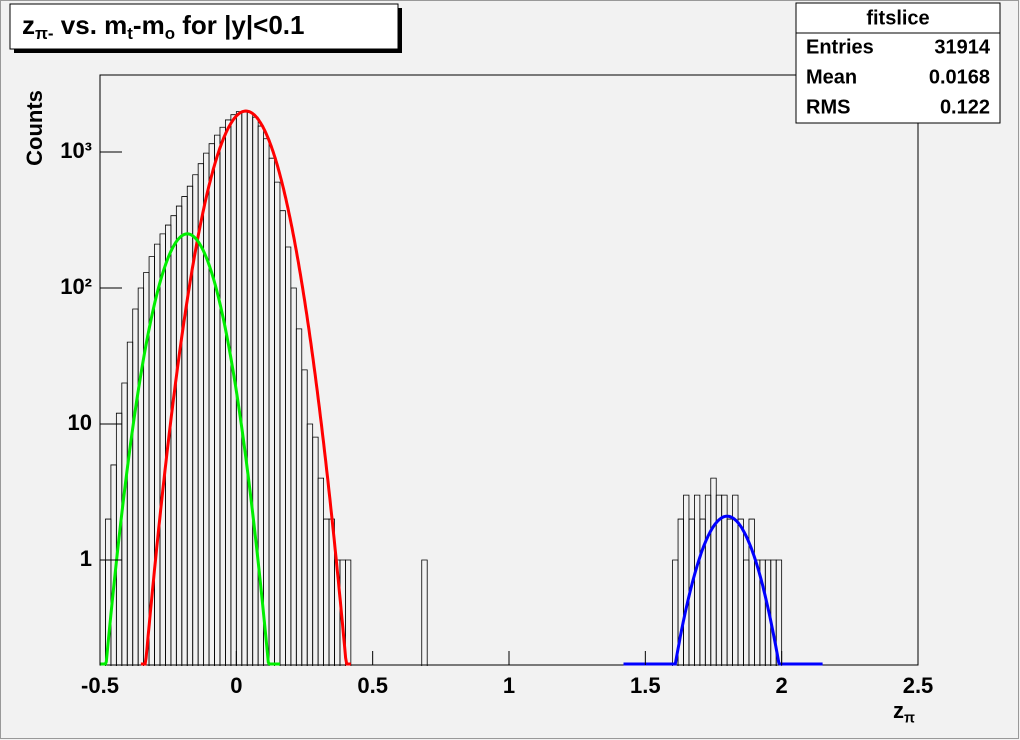 Image resolution: width=1020 pixels, height=740 pixels. I want to click on stats-frame, so click(898, 63).